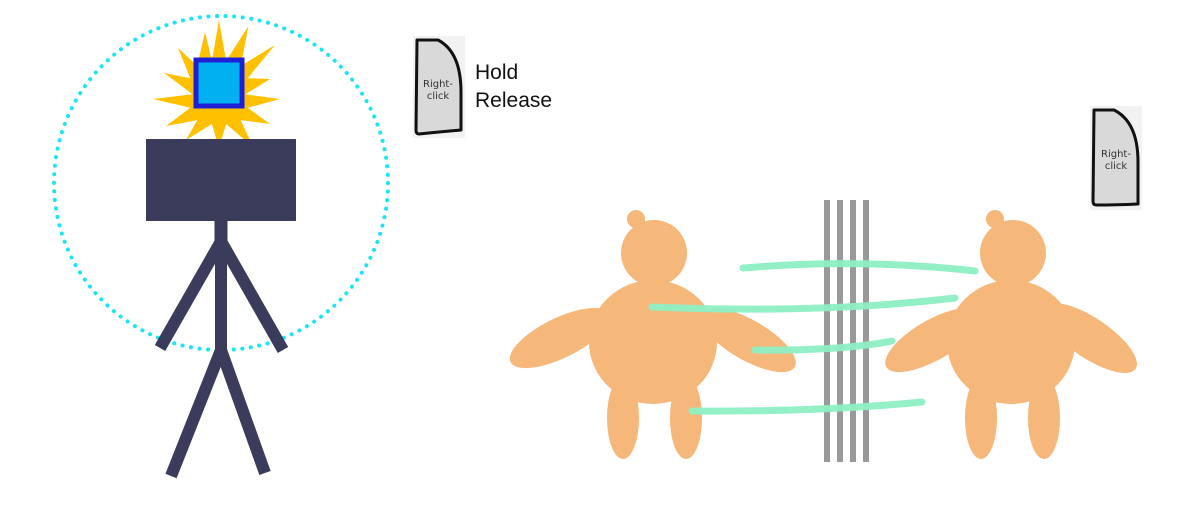 The height and width of the screenshot is (510, 1198). I want to click on stick-figure, so click(221, 309).